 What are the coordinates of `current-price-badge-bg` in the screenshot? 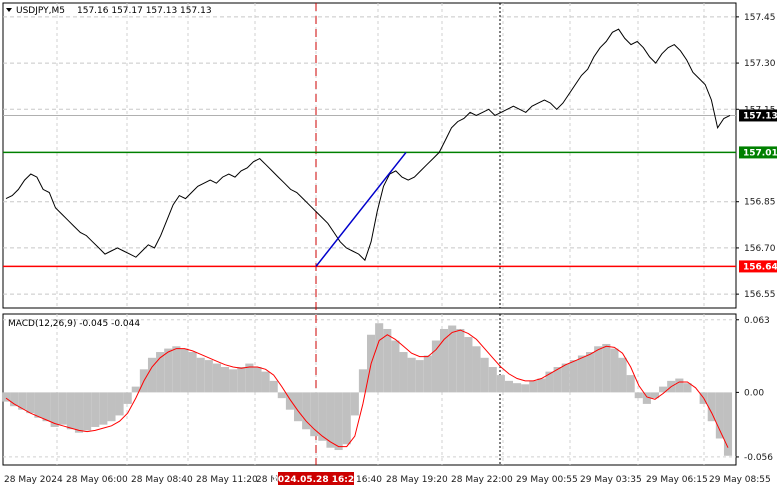 It's located at (758, 115).